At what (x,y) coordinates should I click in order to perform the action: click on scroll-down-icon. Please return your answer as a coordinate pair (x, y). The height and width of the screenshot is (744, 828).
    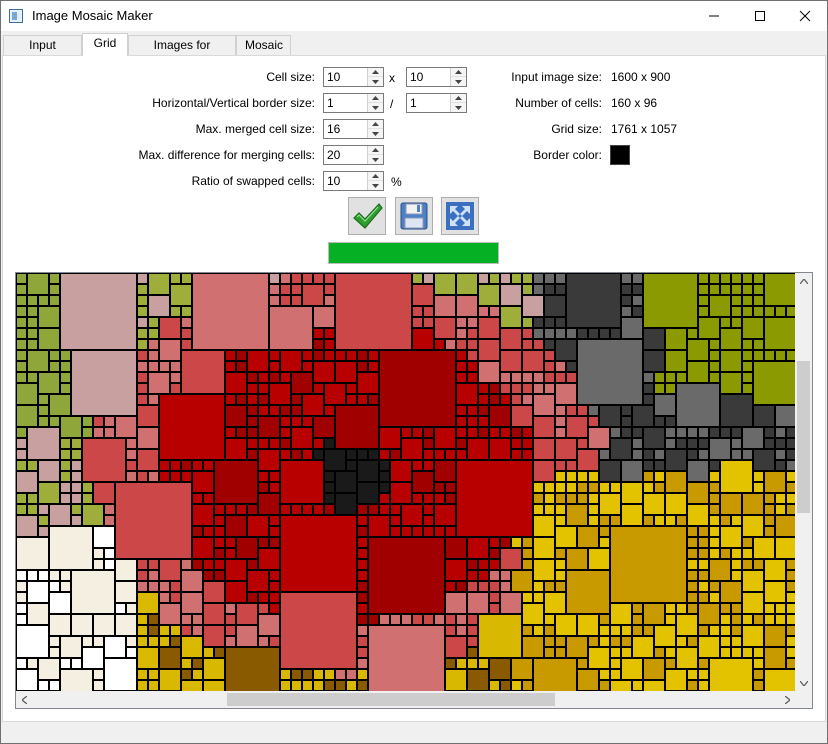
    Looking at the image, I should click on (803, 683).